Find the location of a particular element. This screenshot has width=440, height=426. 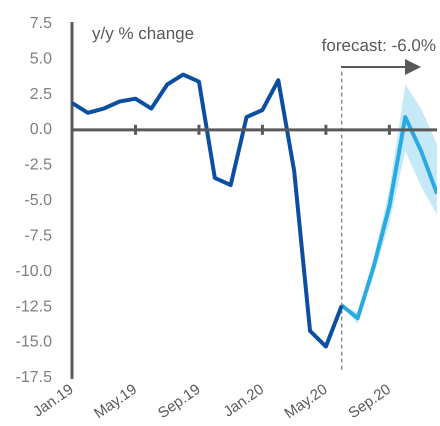

y-tick-label: -7.5 is located at coordinates (38, 235).